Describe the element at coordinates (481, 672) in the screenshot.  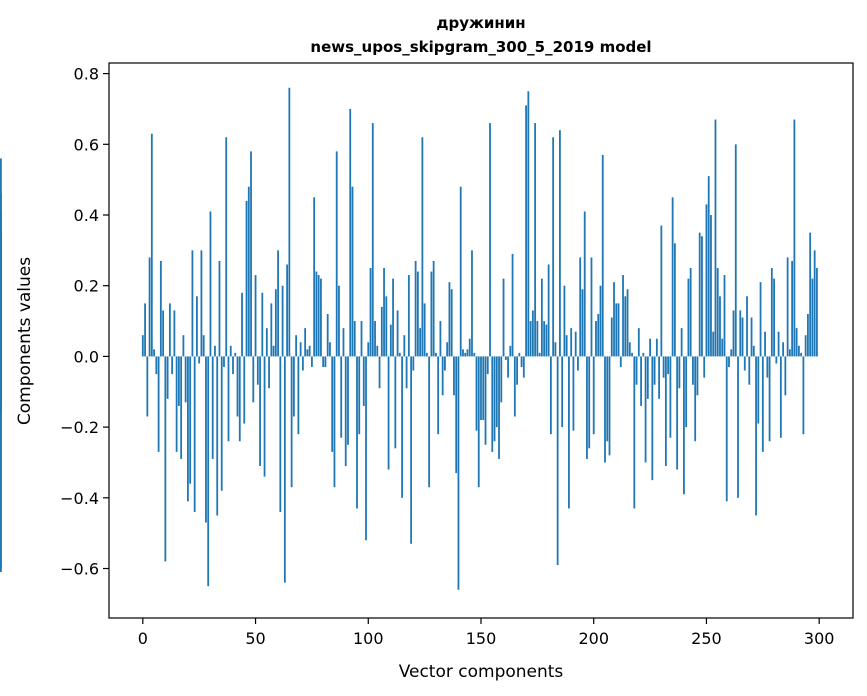
I see `x-axis-label: Vector components` at that location.